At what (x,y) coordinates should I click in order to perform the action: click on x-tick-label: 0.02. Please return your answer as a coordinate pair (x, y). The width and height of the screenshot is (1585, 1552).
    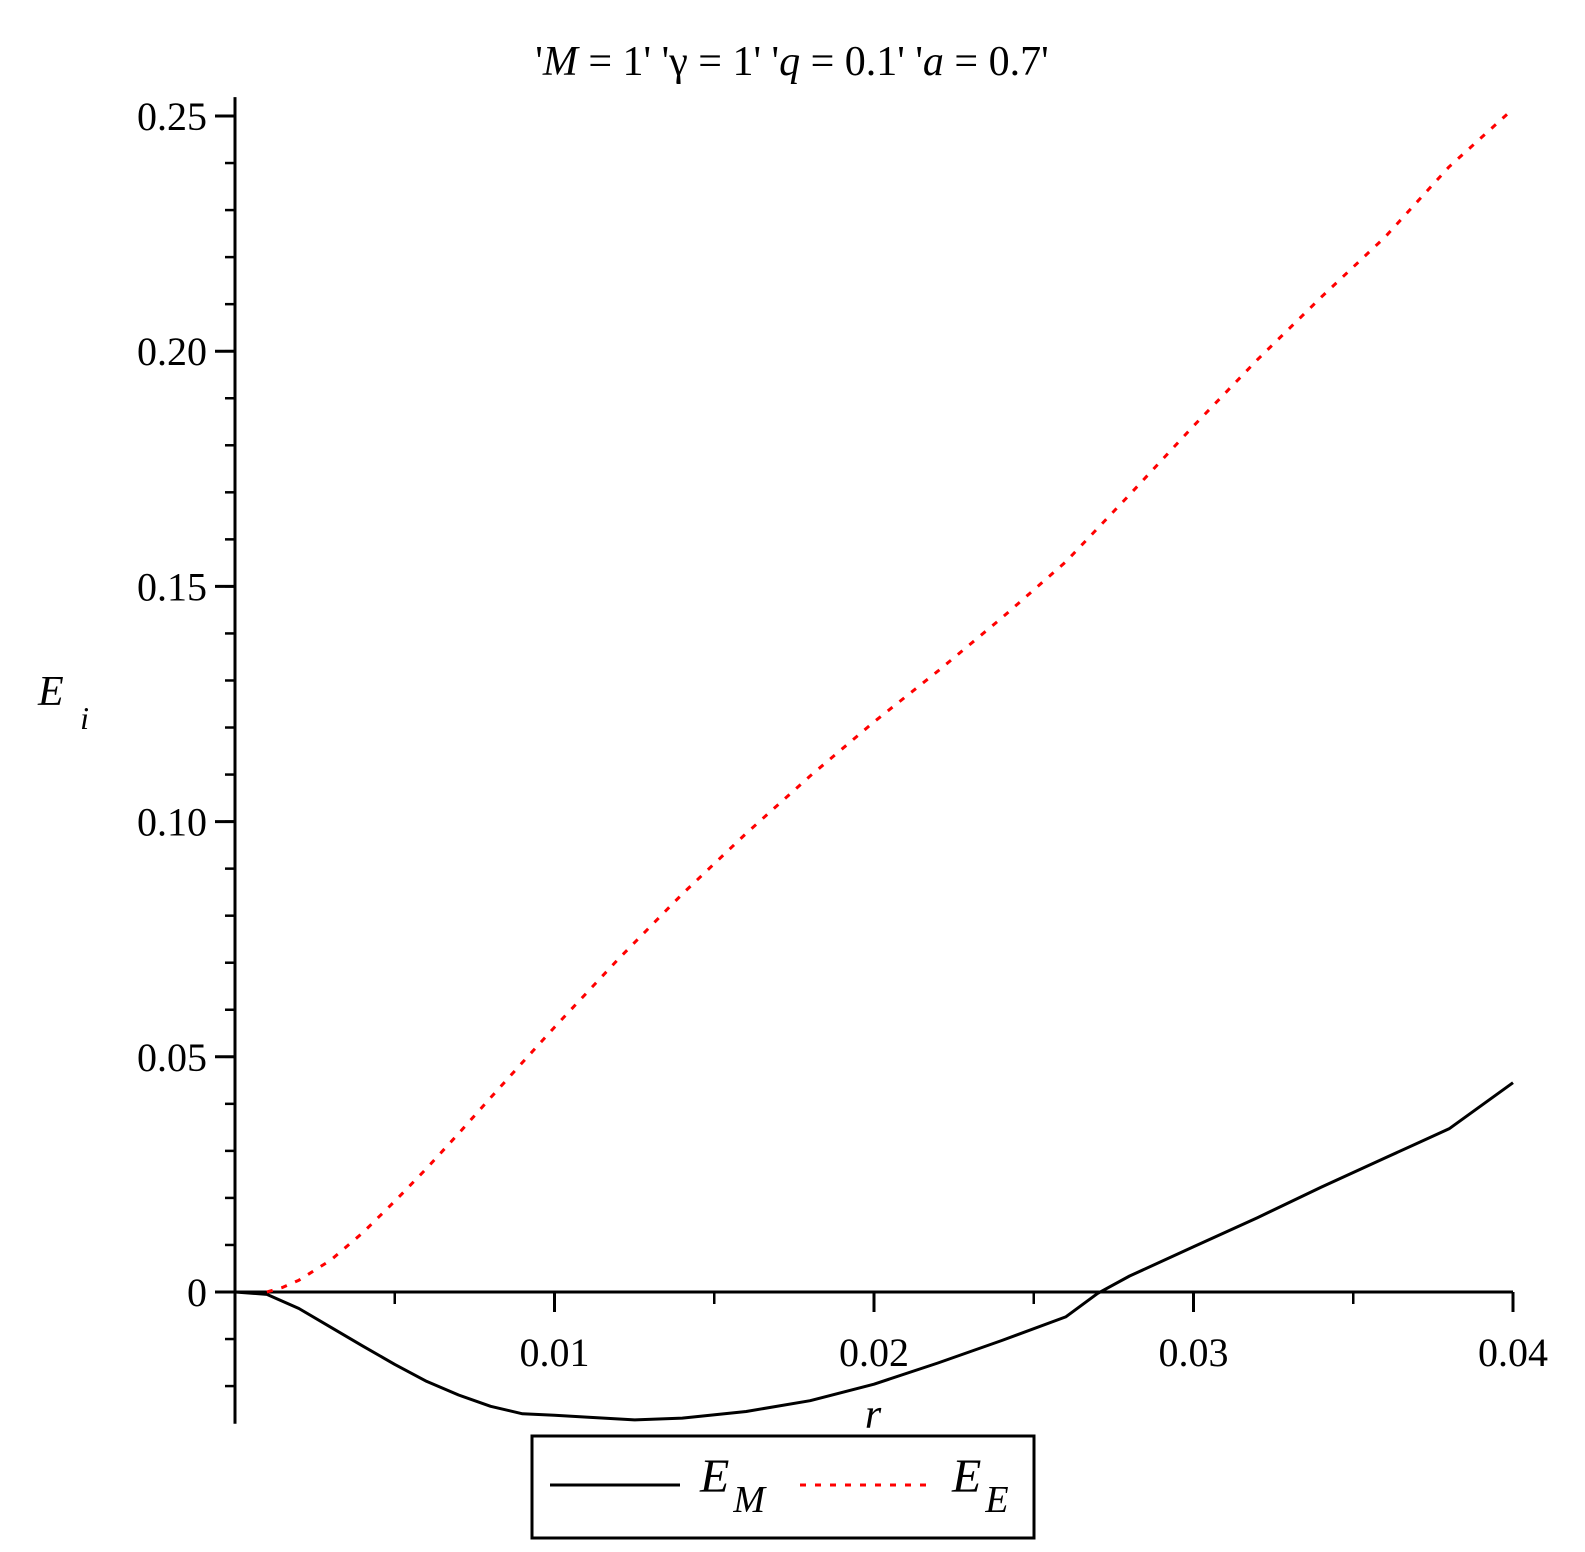
    Looking at the image, I should click on (874, 1352).